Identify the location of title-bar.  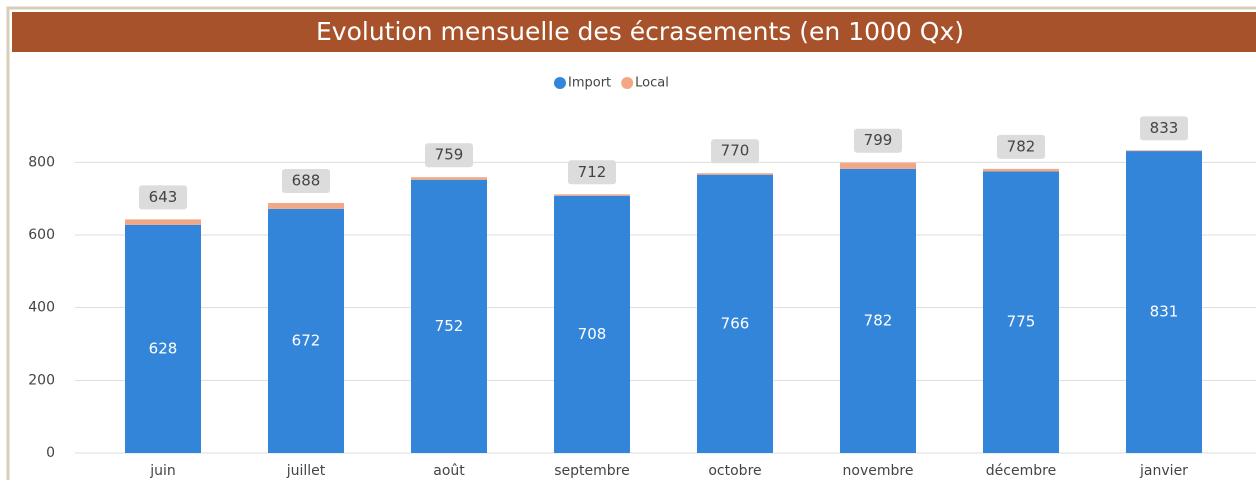
(634, 32).